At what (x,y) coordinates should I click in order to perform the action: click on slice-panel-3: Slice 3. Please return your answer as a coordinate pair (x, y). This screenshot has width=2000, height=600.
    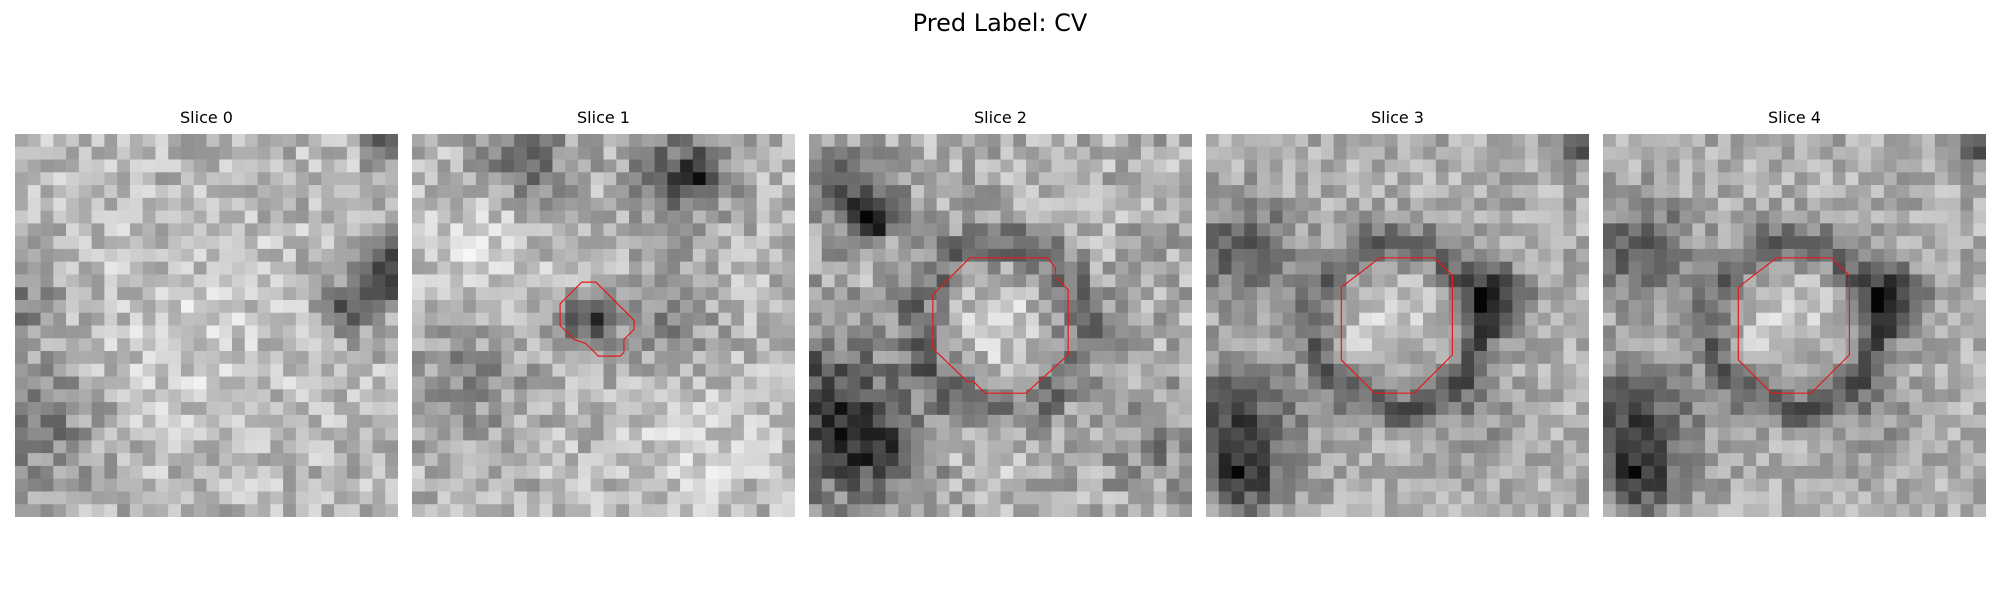
    Looking at the image, I should click on (1397, 312).